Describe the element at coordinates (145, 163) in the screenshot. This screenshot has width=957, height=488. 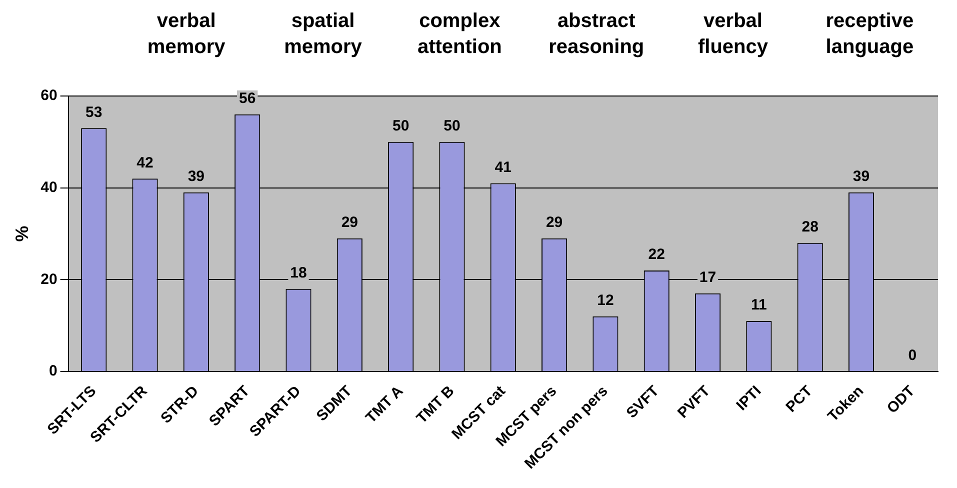
I see `data-label: 42` at that location.